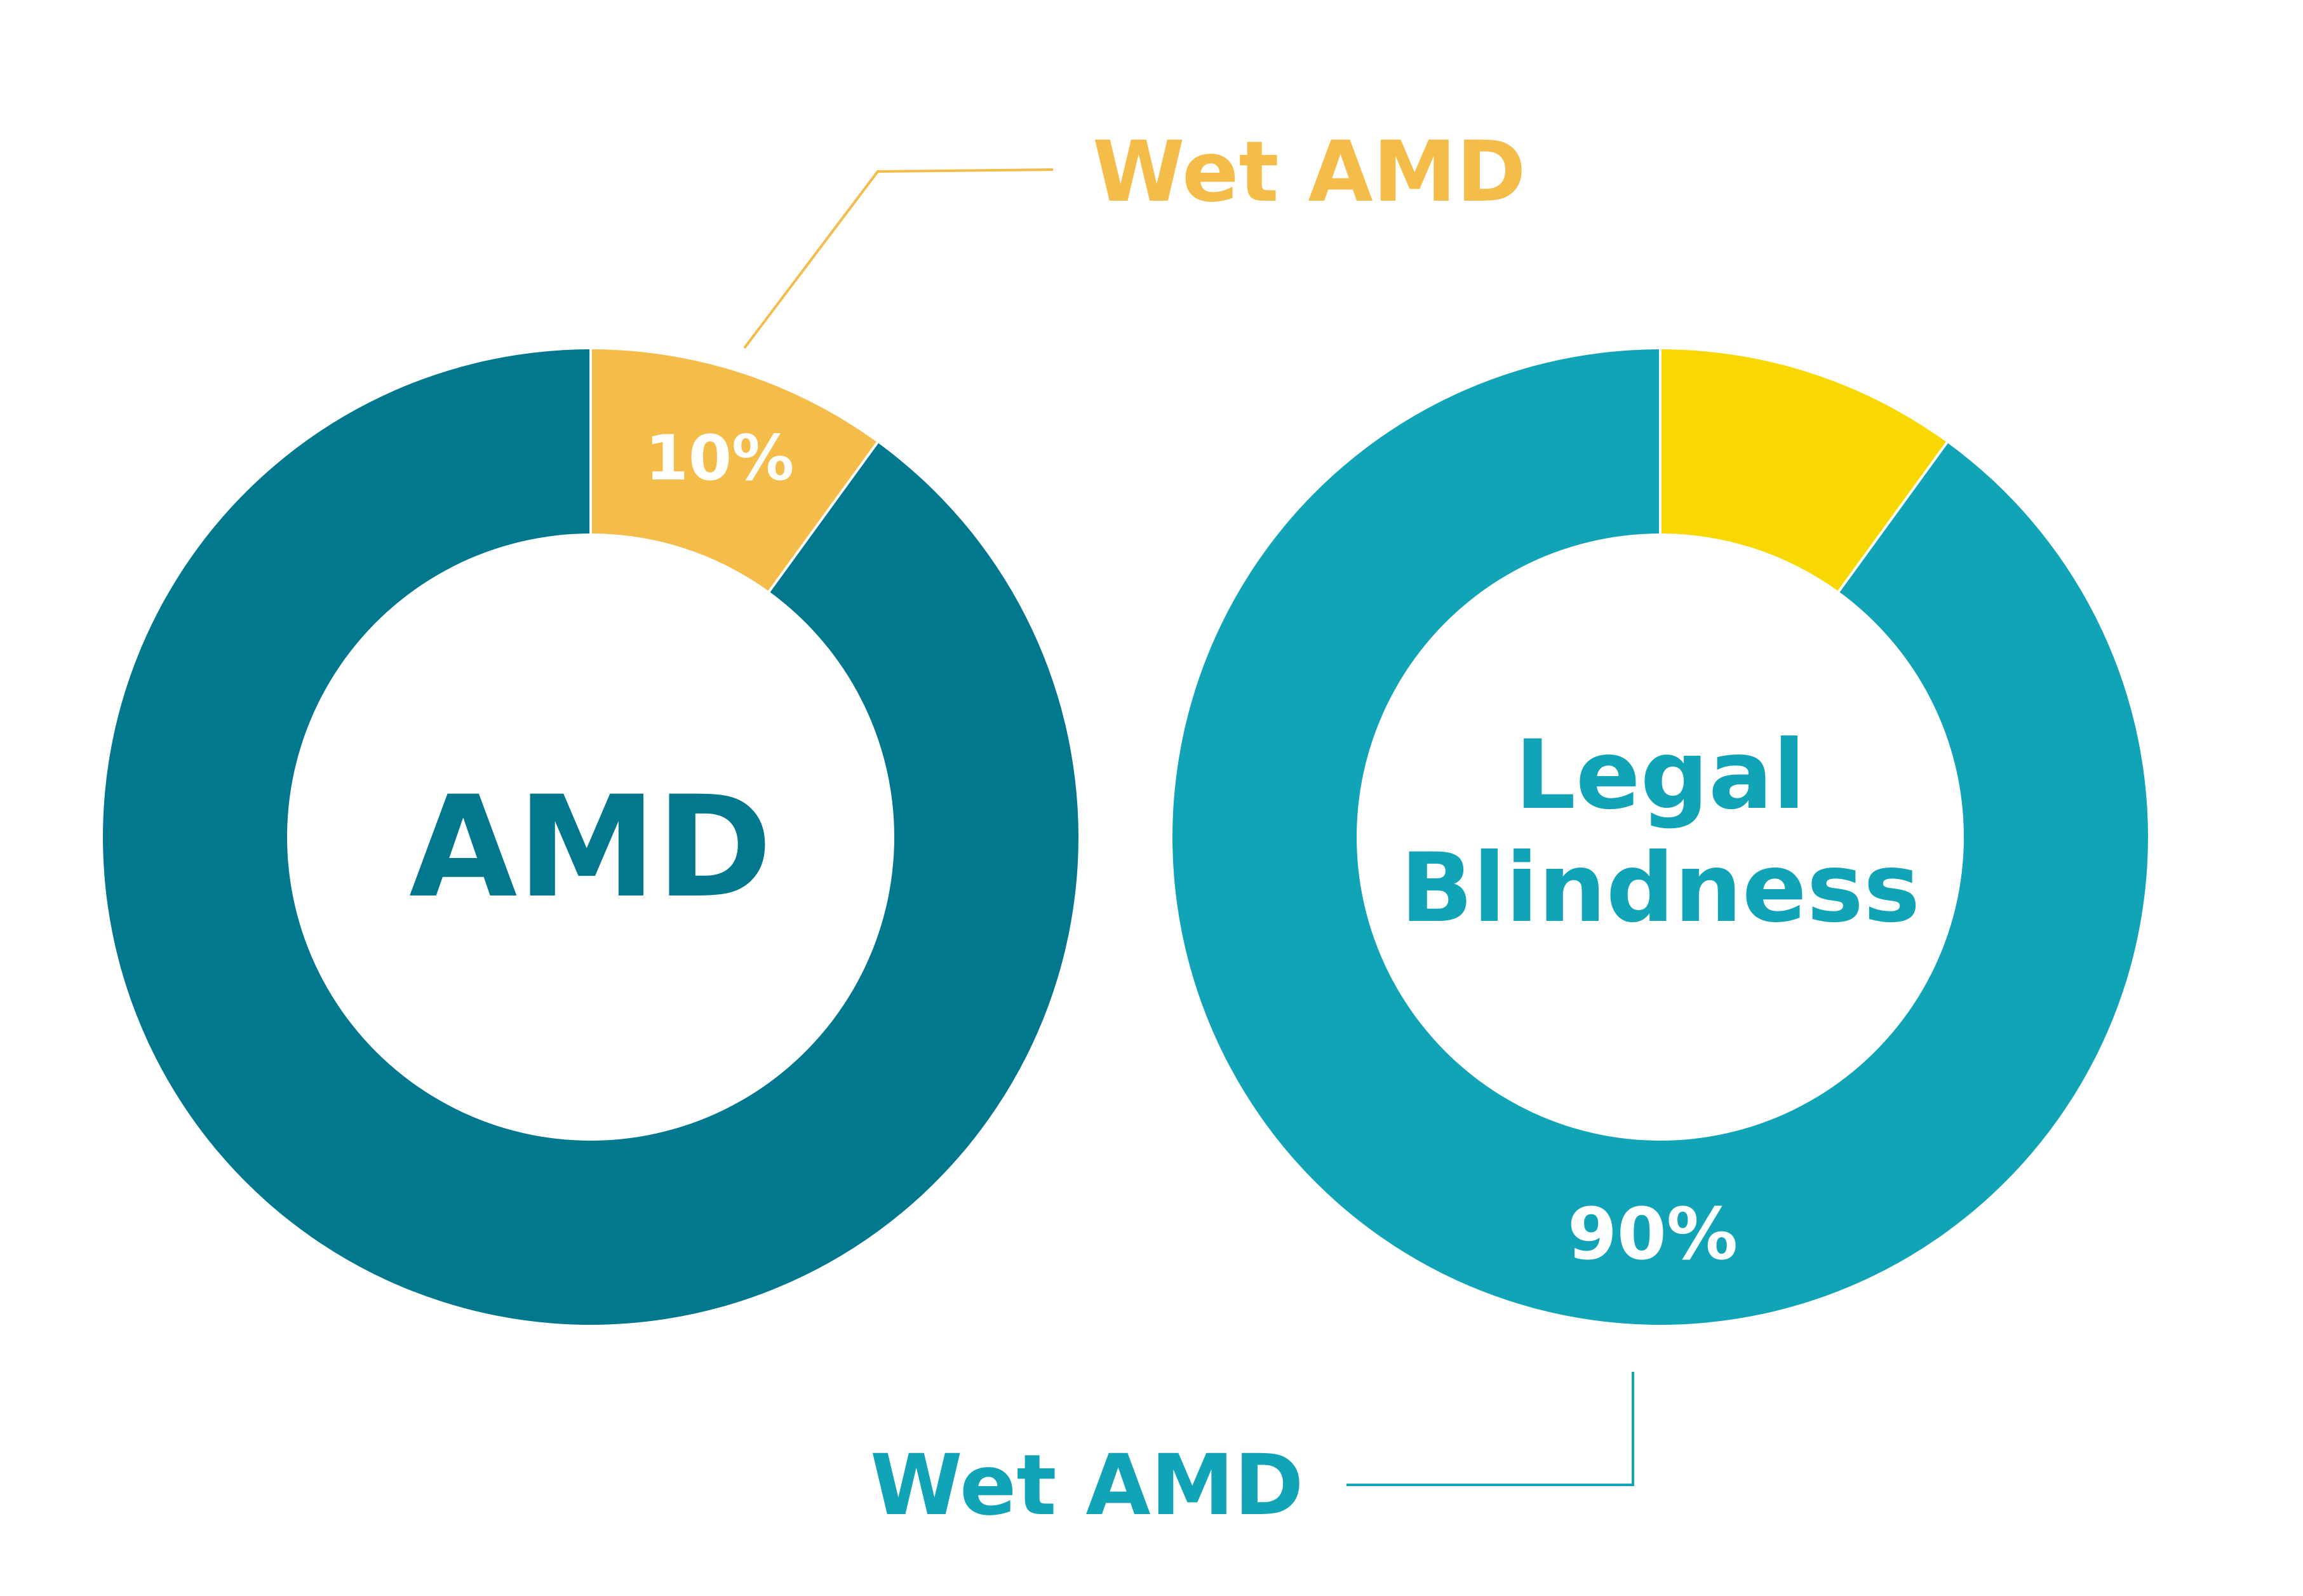 The image size is (2303, 1596). I want to click on donut-slice-other, so click(1803, 470).